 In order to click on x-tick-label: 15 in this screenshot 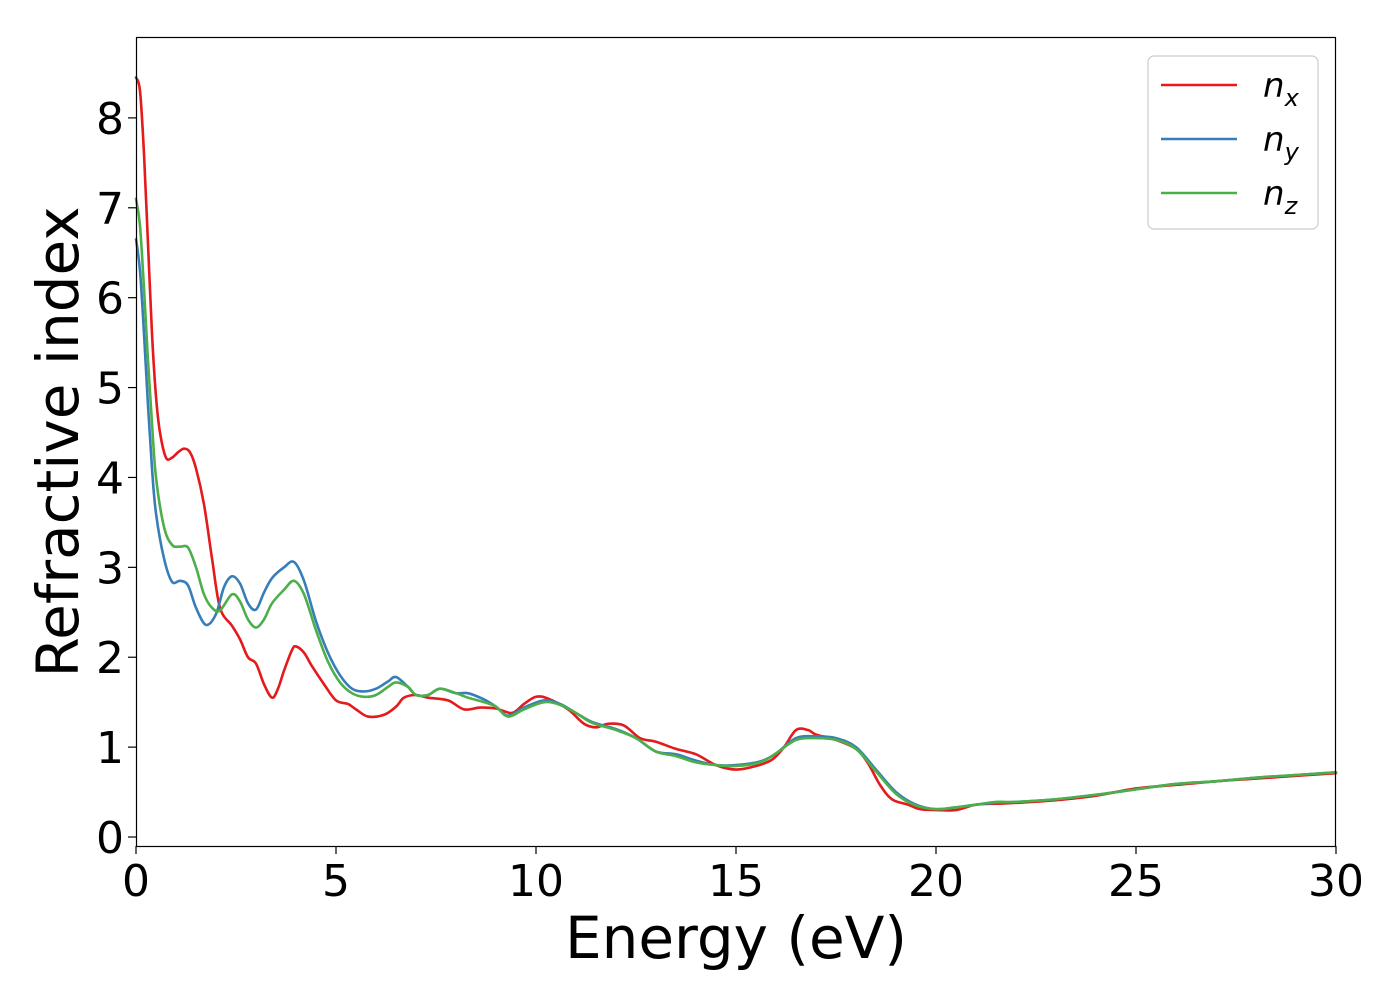, I will do `click(736, 881)`.